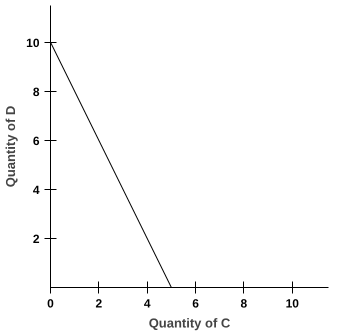  Describe the element at coordinates (36, 91) in the screenshot. I see `y-tick-label: 8` at that location.